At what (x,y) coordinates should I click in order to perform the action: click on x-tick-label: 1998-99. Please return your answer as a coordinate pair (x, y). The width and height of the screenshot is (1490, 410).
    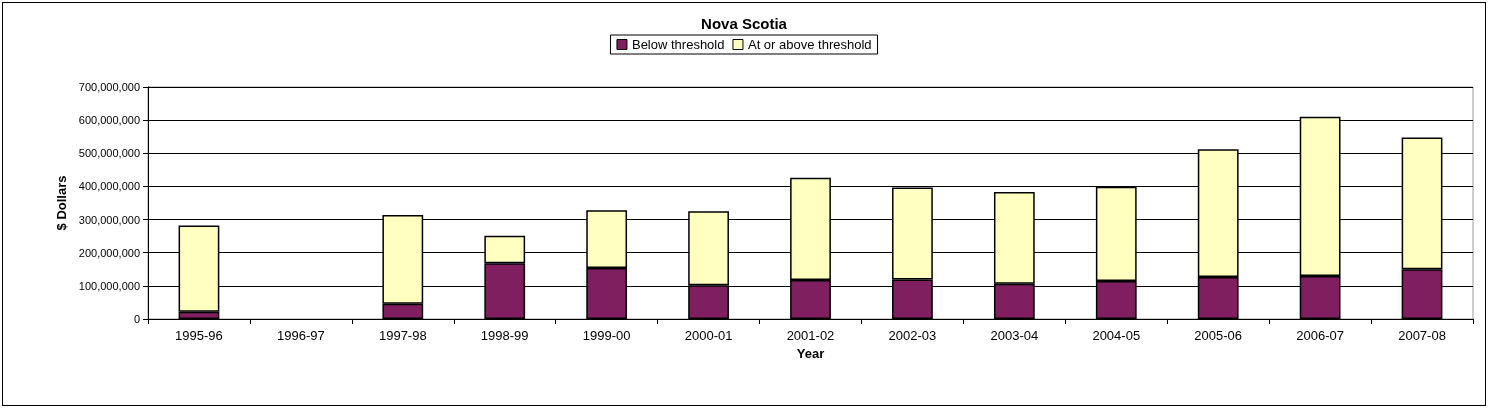
    Looking at the image, I should click on (504, 335).